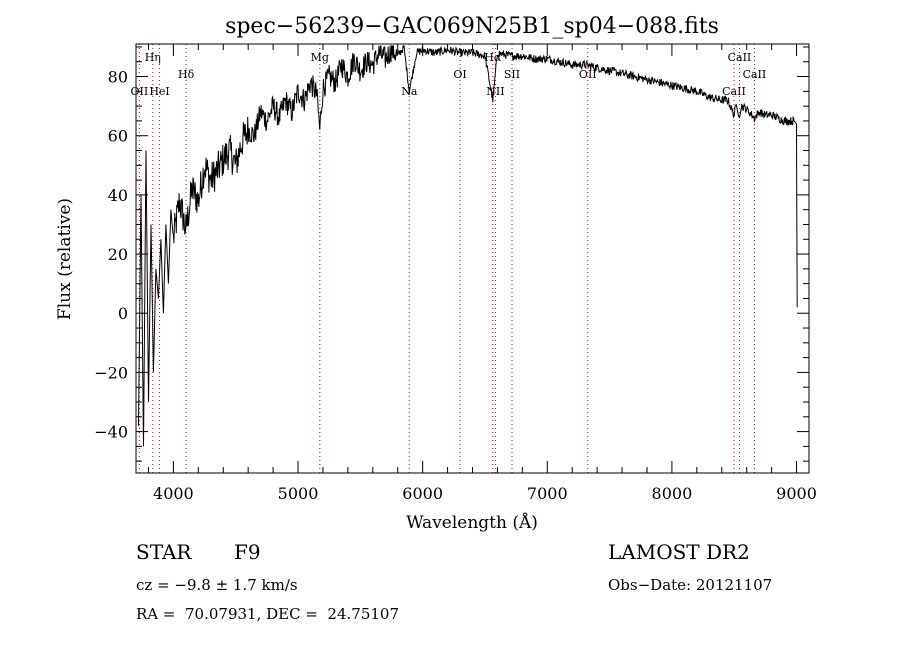 The width and height of the screenshot is (900, 650). Describe the element at coordinates (111, 432) in the screenshot. I see `y-tick-label: −40` at that location.